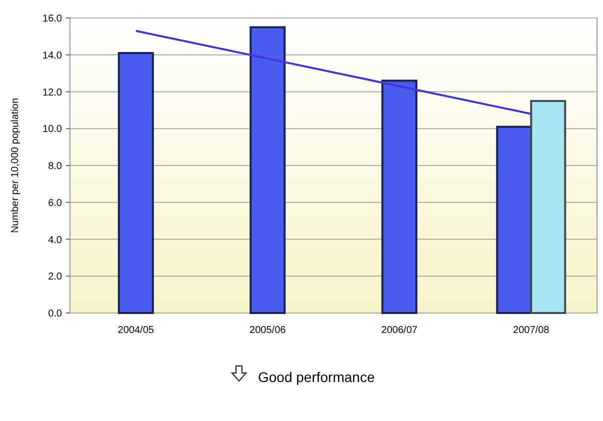 Image resolution: width=603 pixels, height=421 pixels. I want to click on y-tick-label: 4.0, so click(55, 240).